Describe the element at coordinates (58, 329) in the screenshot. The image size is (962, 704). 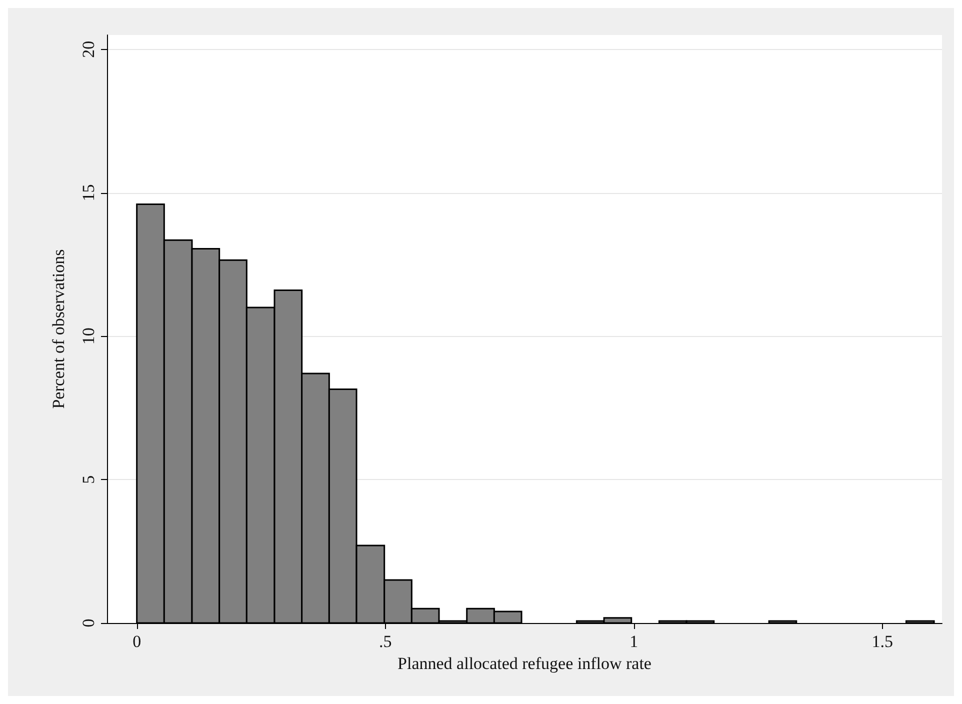
I see `y-axis-title: Percent of observations` at that location.